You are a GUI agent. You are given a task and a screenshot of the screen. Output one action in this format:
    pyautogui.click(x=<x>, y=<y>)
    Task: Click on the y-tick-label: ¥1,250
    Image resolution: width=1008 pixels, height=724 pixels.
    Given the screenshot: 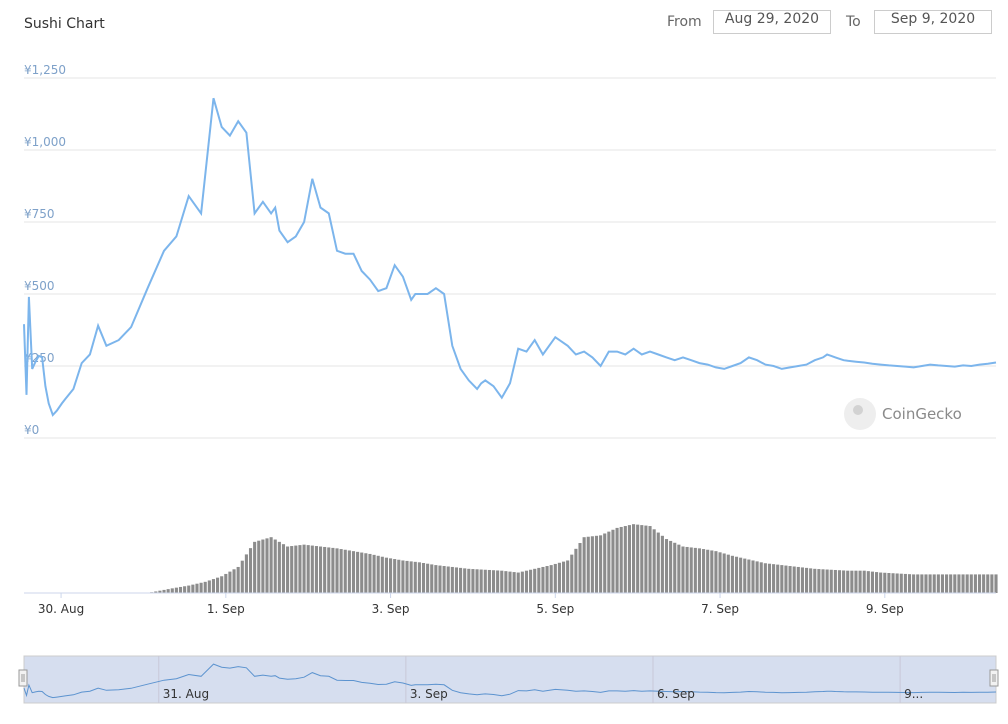 What is the action you would take?
    pyautogui.click(x=45, y=70)
    